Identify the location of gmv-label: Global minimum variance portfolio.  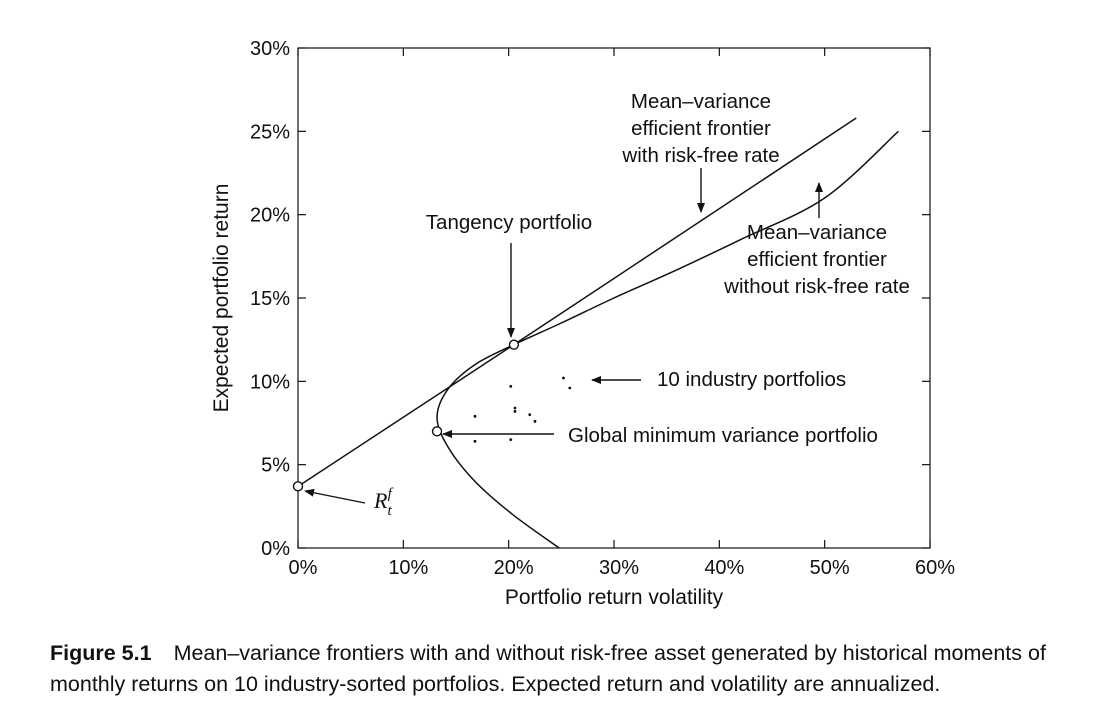
(723, 435).